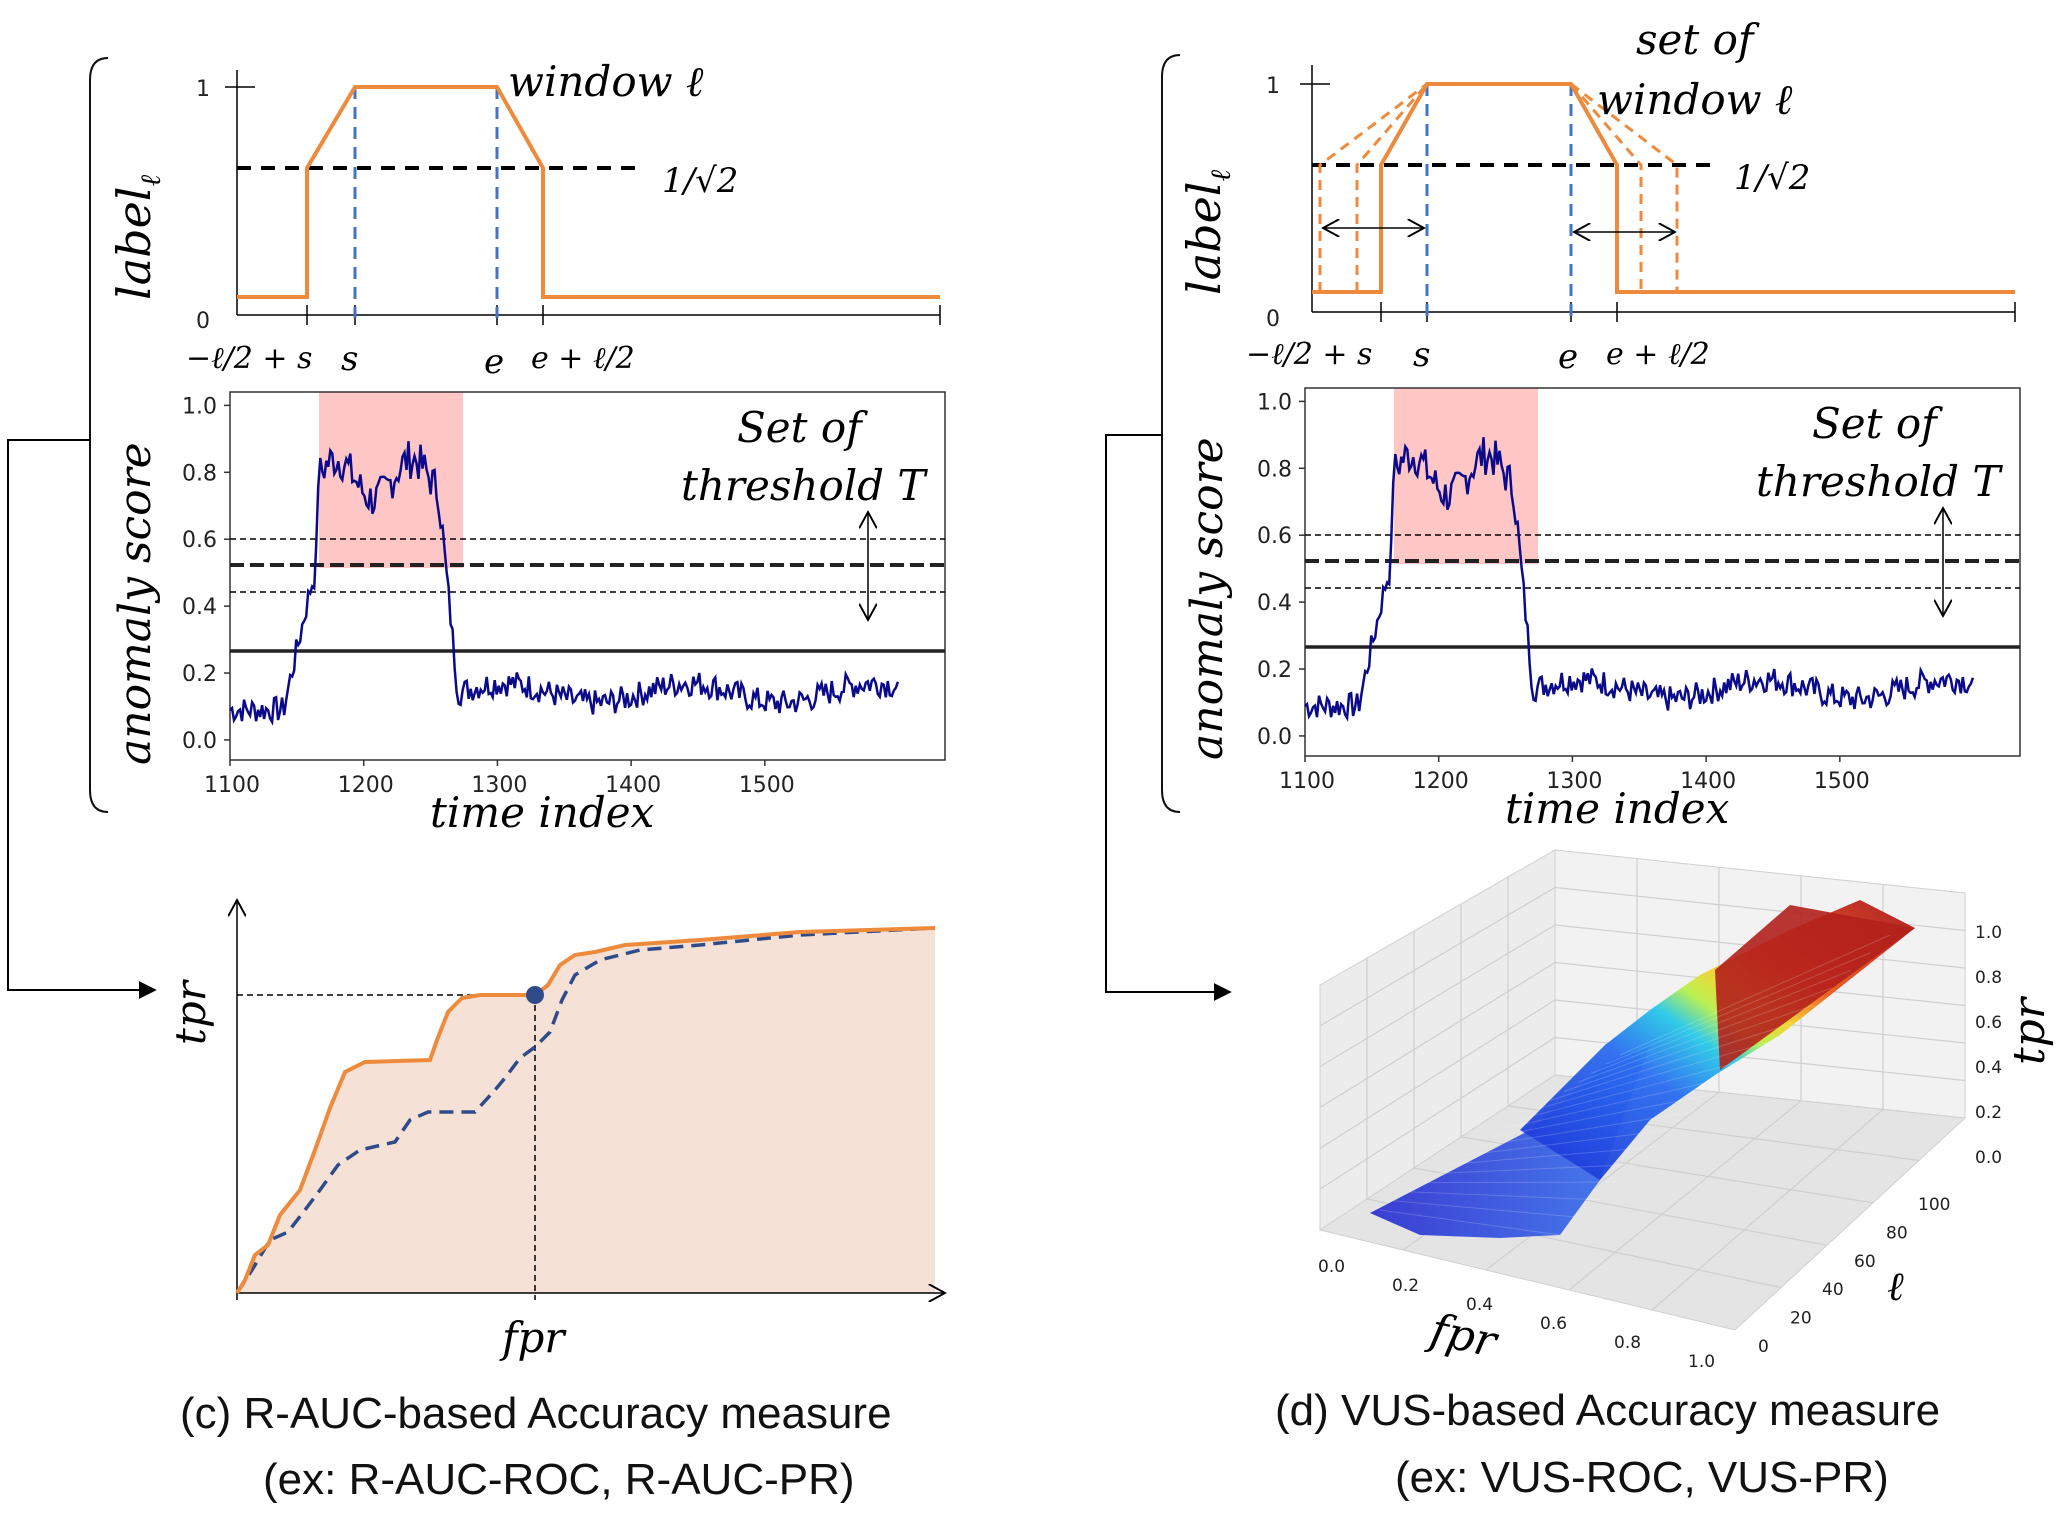 The height and width of the screenshot is (1535, 2071). I want to click on label-x-tick-label-d: e + ℓ/2, so click(583, 358).